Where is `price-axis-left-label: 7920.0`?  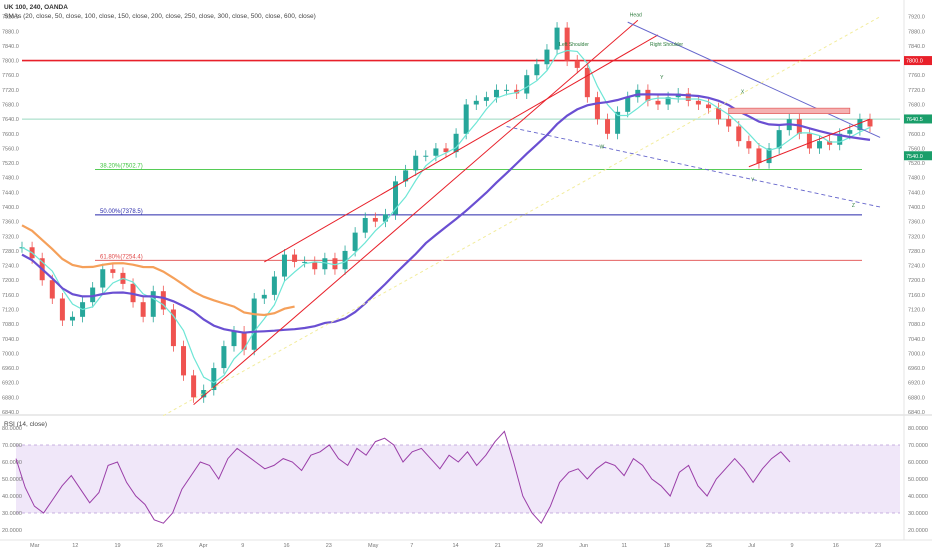 price-axis-left-label: 7920.0 is located at coordinates (10, 18).